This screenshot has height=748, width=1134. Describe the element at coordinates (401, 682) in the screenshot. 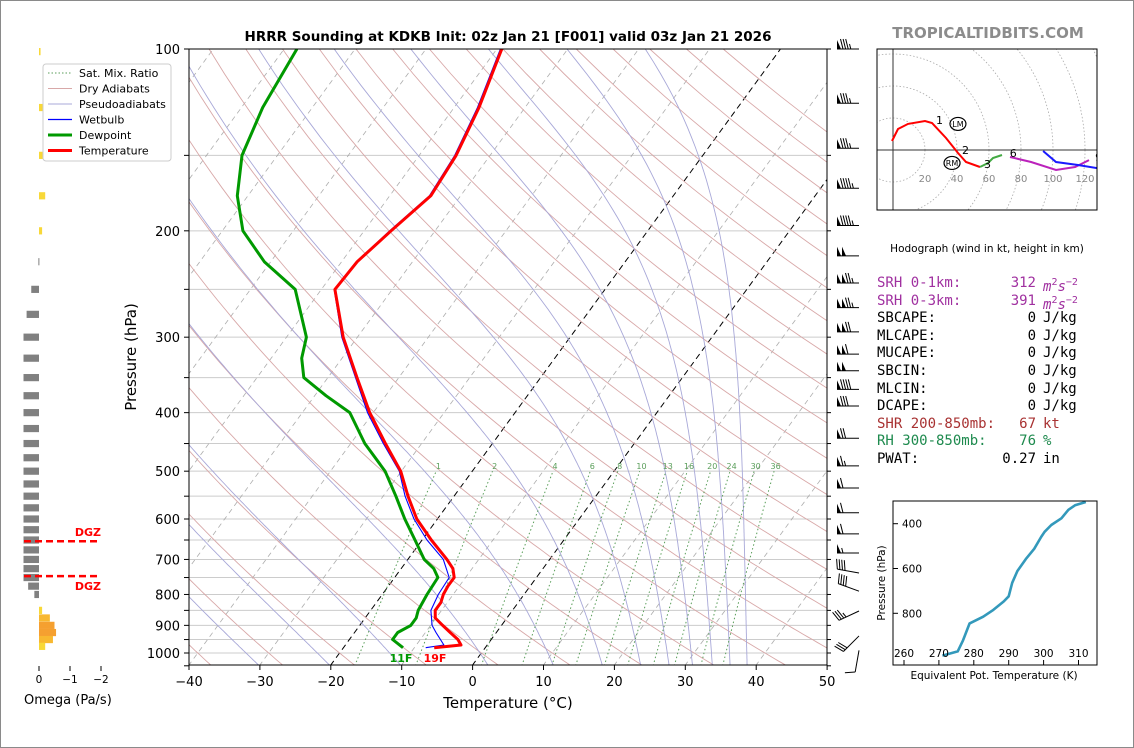

I see `x-tick-label: −10` at that location.